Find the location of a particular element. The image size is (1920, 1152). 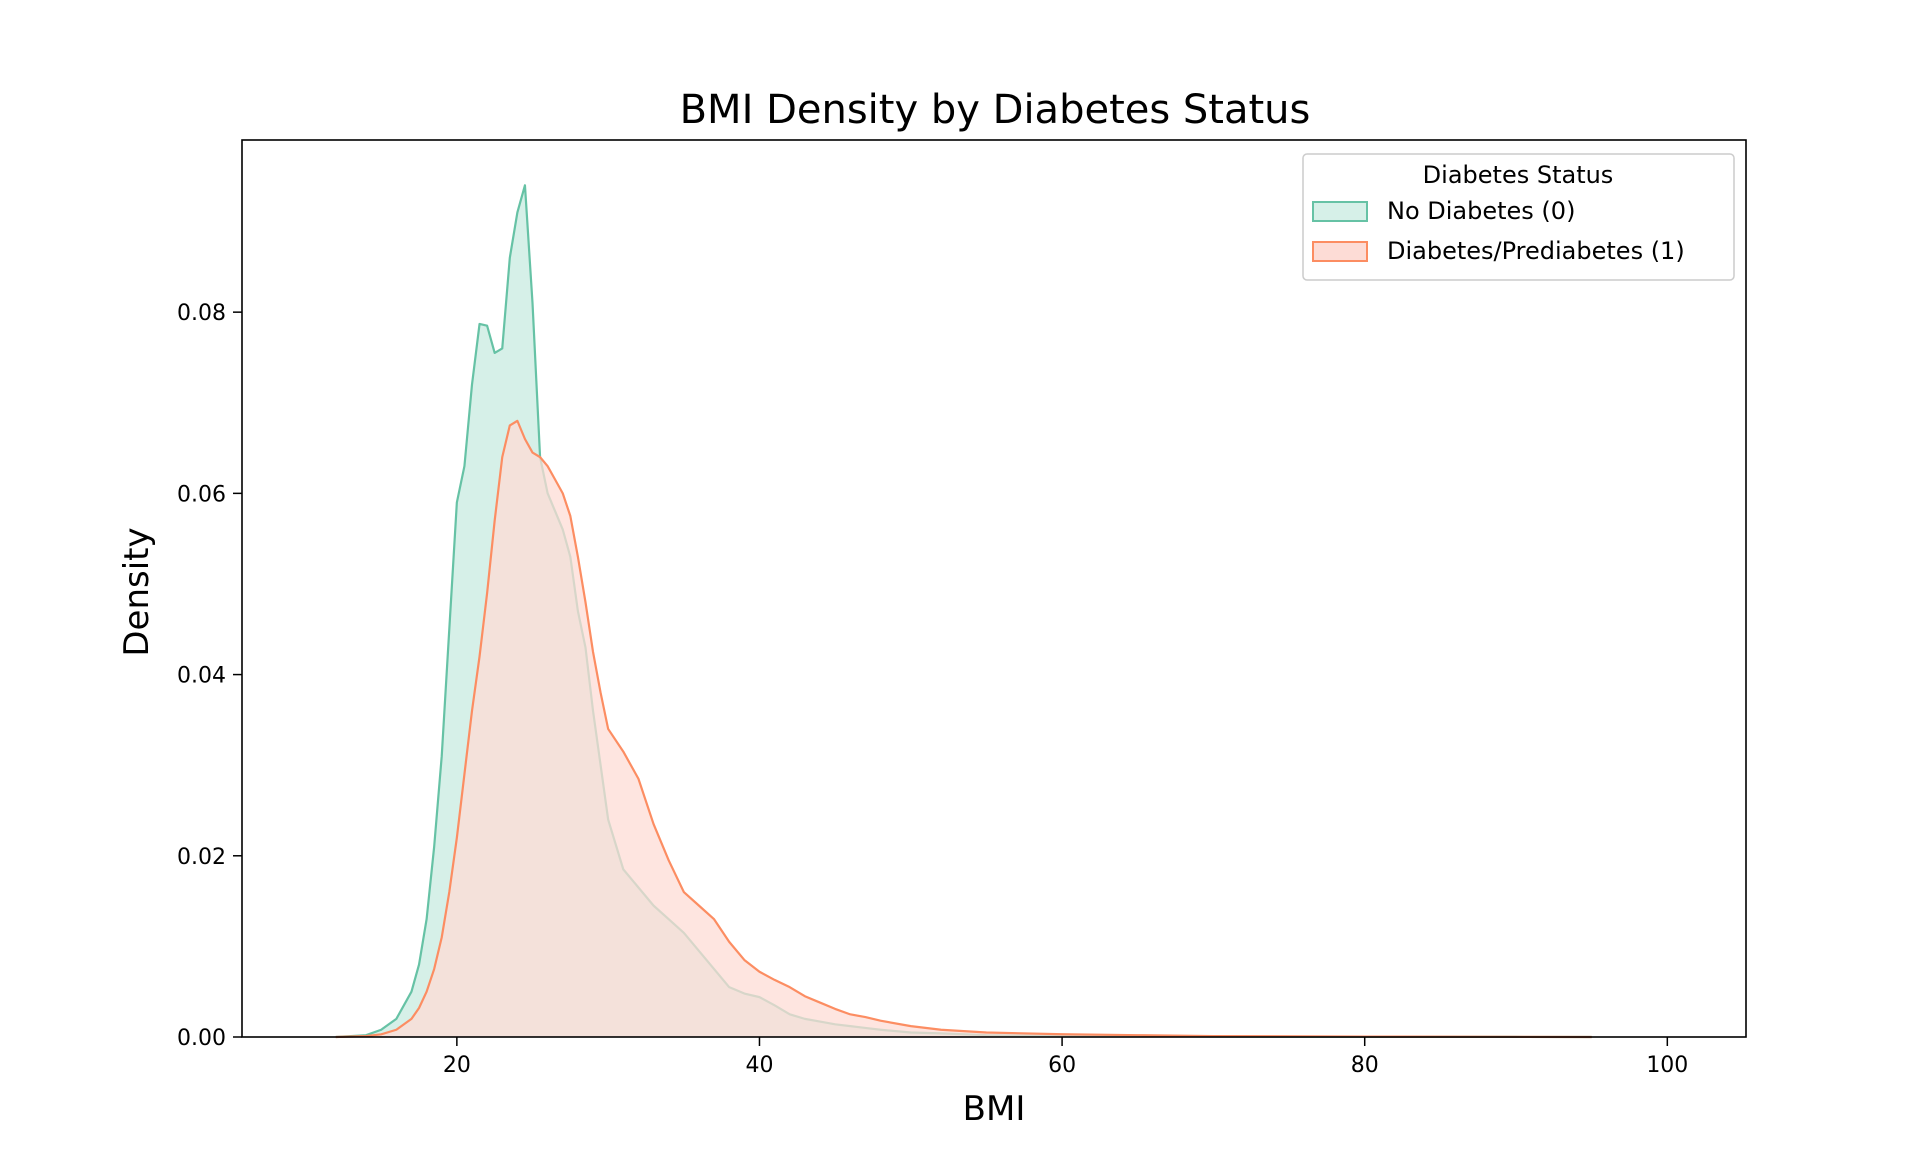

y-tick-label: 0.04 is located at coordinates (201, 676).